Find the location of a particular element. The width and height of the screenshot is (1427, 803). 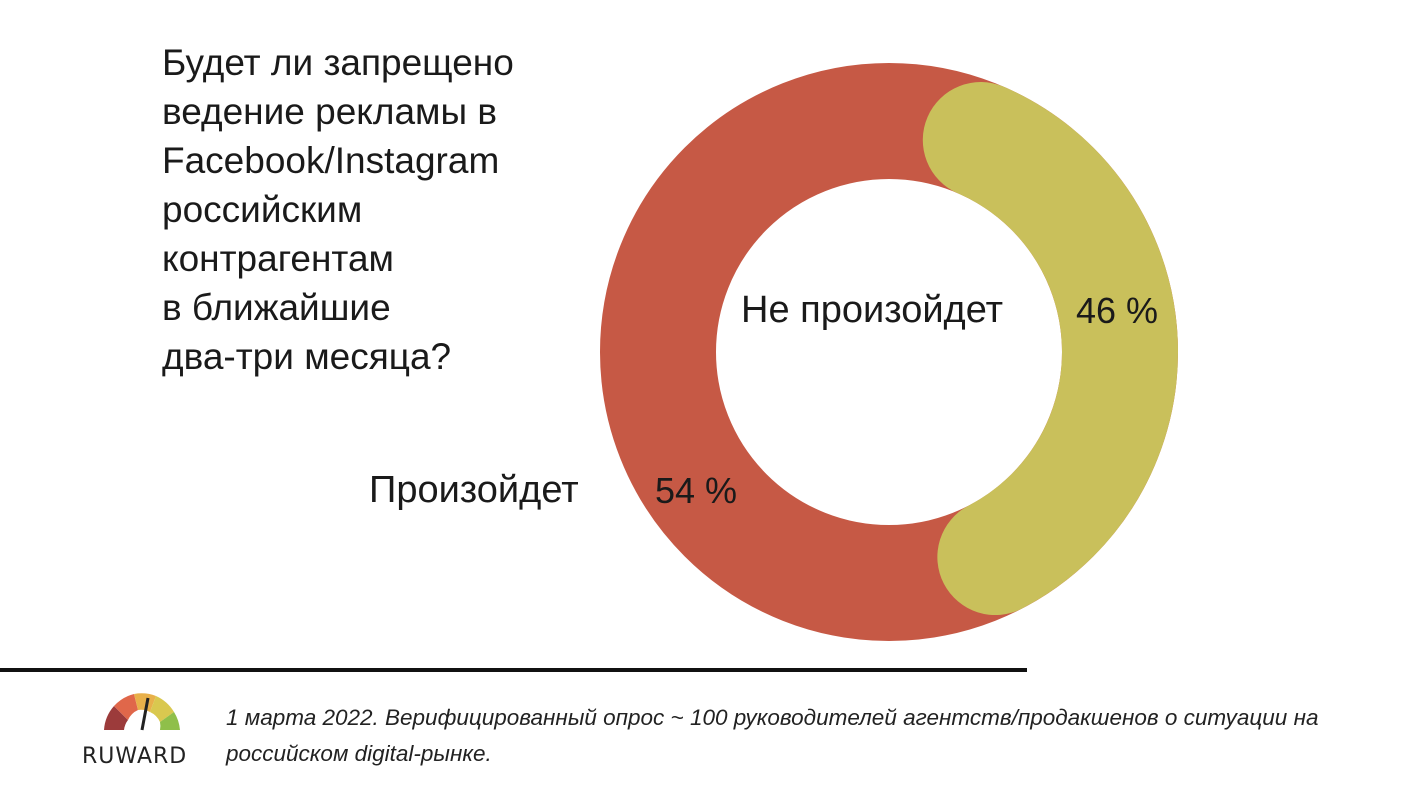

slice-value-yes: 54 % is located at coordinates (696, 490).